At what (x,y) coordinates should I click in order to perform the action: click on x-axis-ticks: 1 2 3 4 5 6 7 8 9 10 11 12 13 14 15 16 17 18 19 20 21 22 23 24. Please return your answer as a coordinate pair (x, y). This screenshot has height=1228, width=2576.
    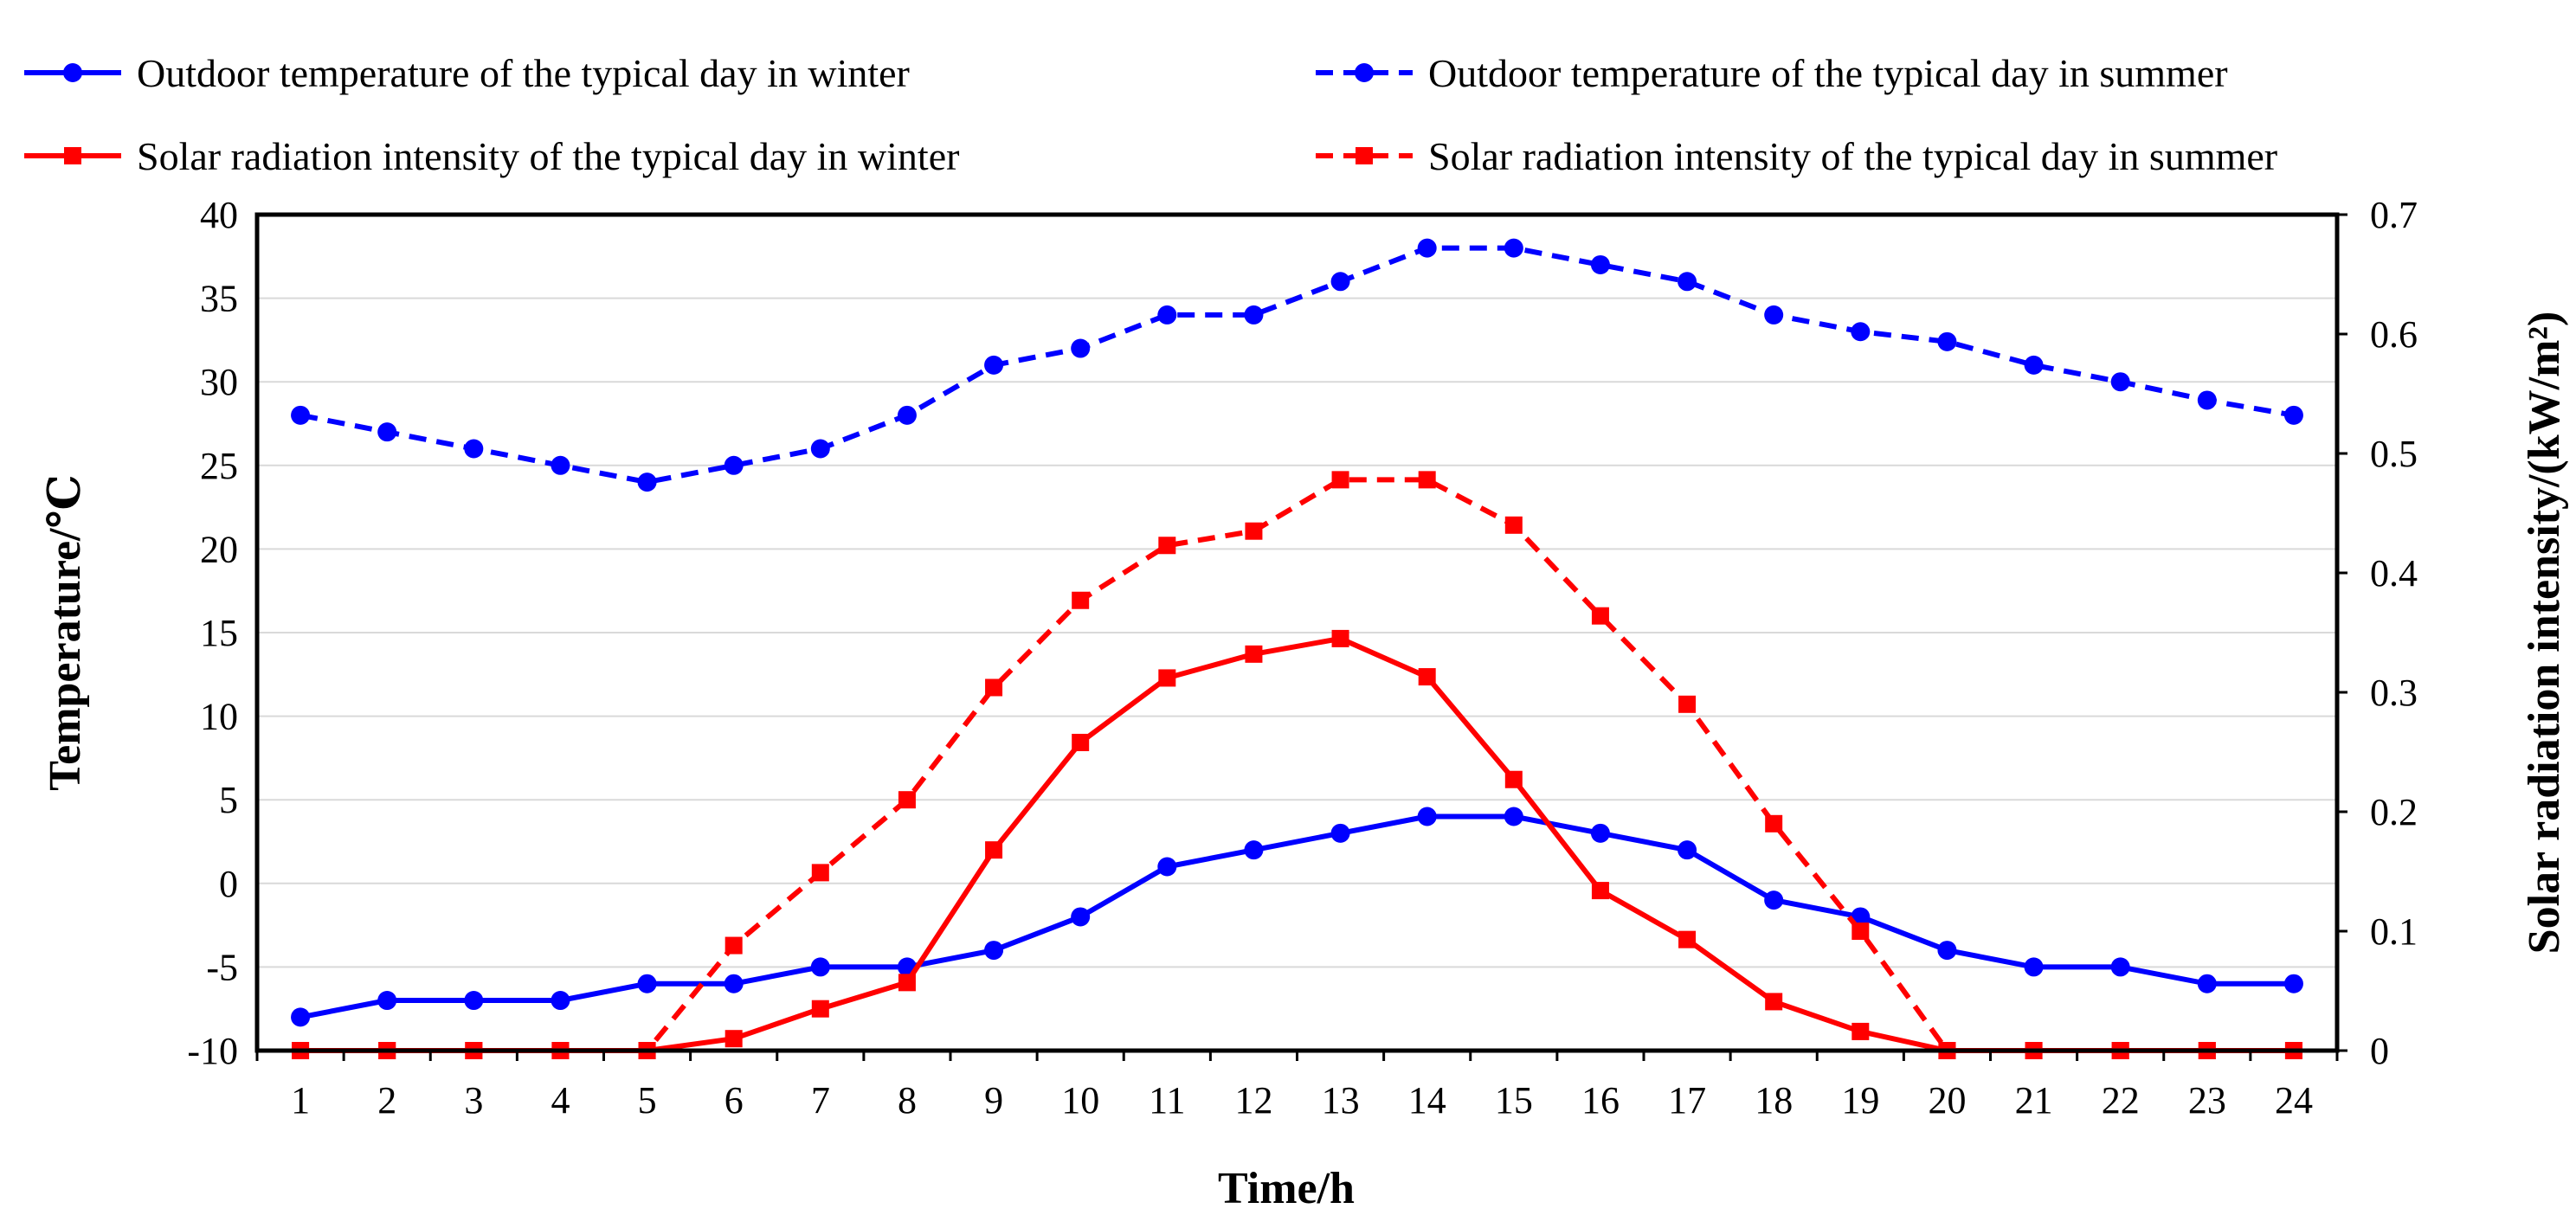
    Looking at the image, I should click on (1297, 1086).